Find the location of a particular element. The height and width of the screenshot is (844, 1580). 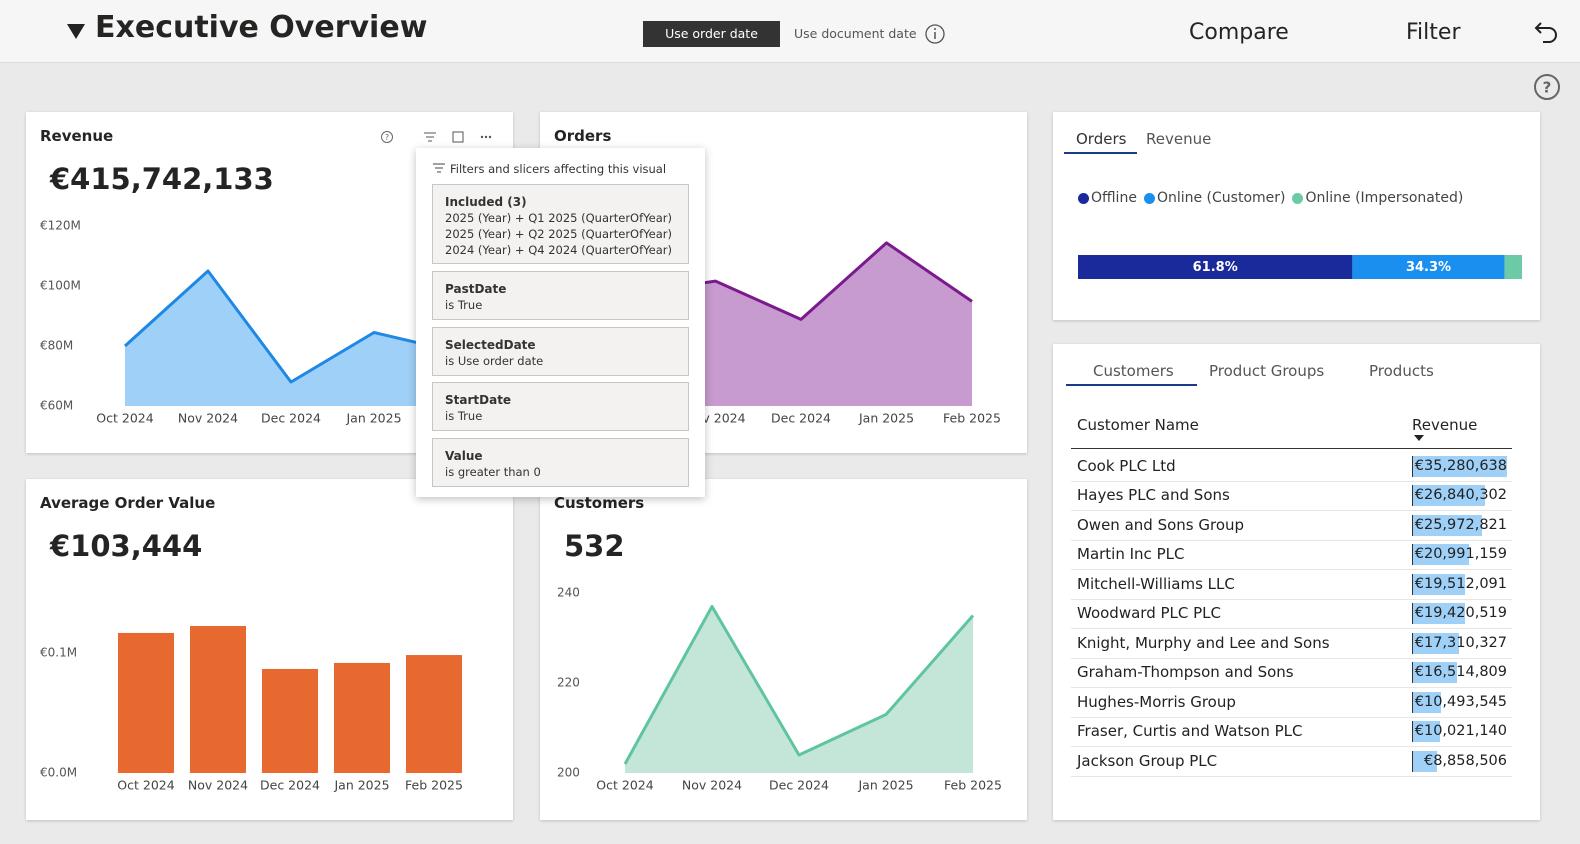

legend-item: Online (Impersonated) is located at coordinates (1377, 198).